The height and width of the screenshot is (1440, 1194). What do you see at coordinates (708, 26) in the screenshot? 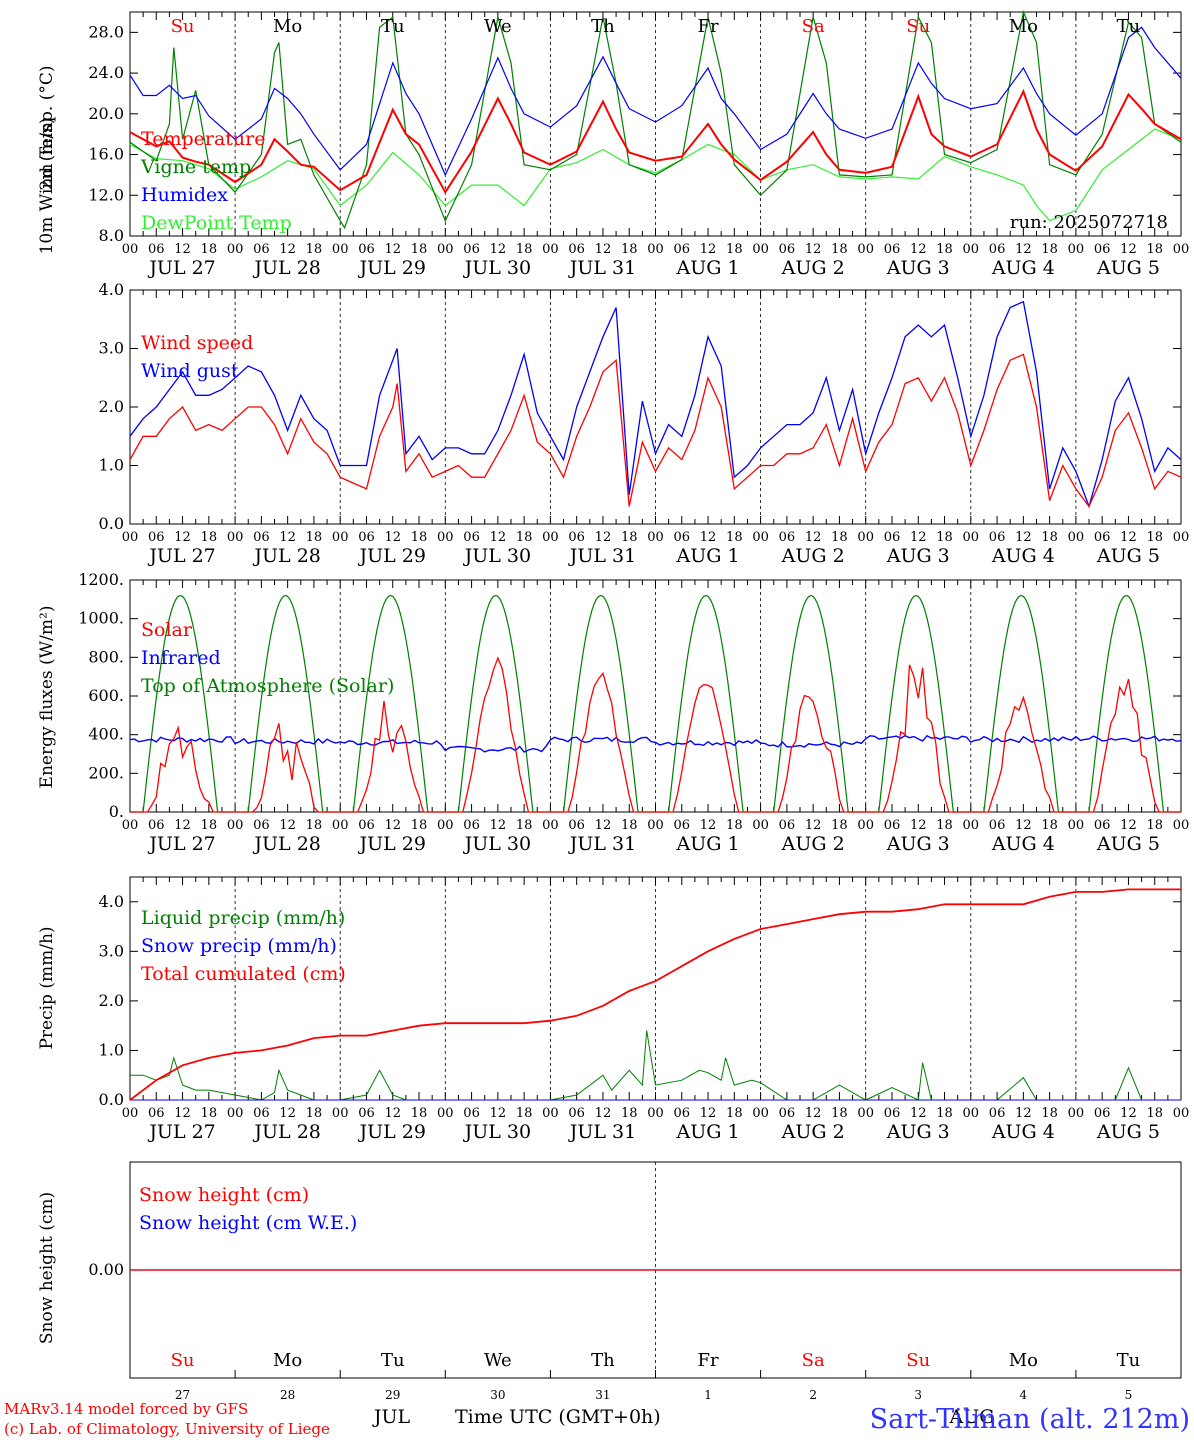
I see `weekday-label: Fr` at bounding box center [708, 26].